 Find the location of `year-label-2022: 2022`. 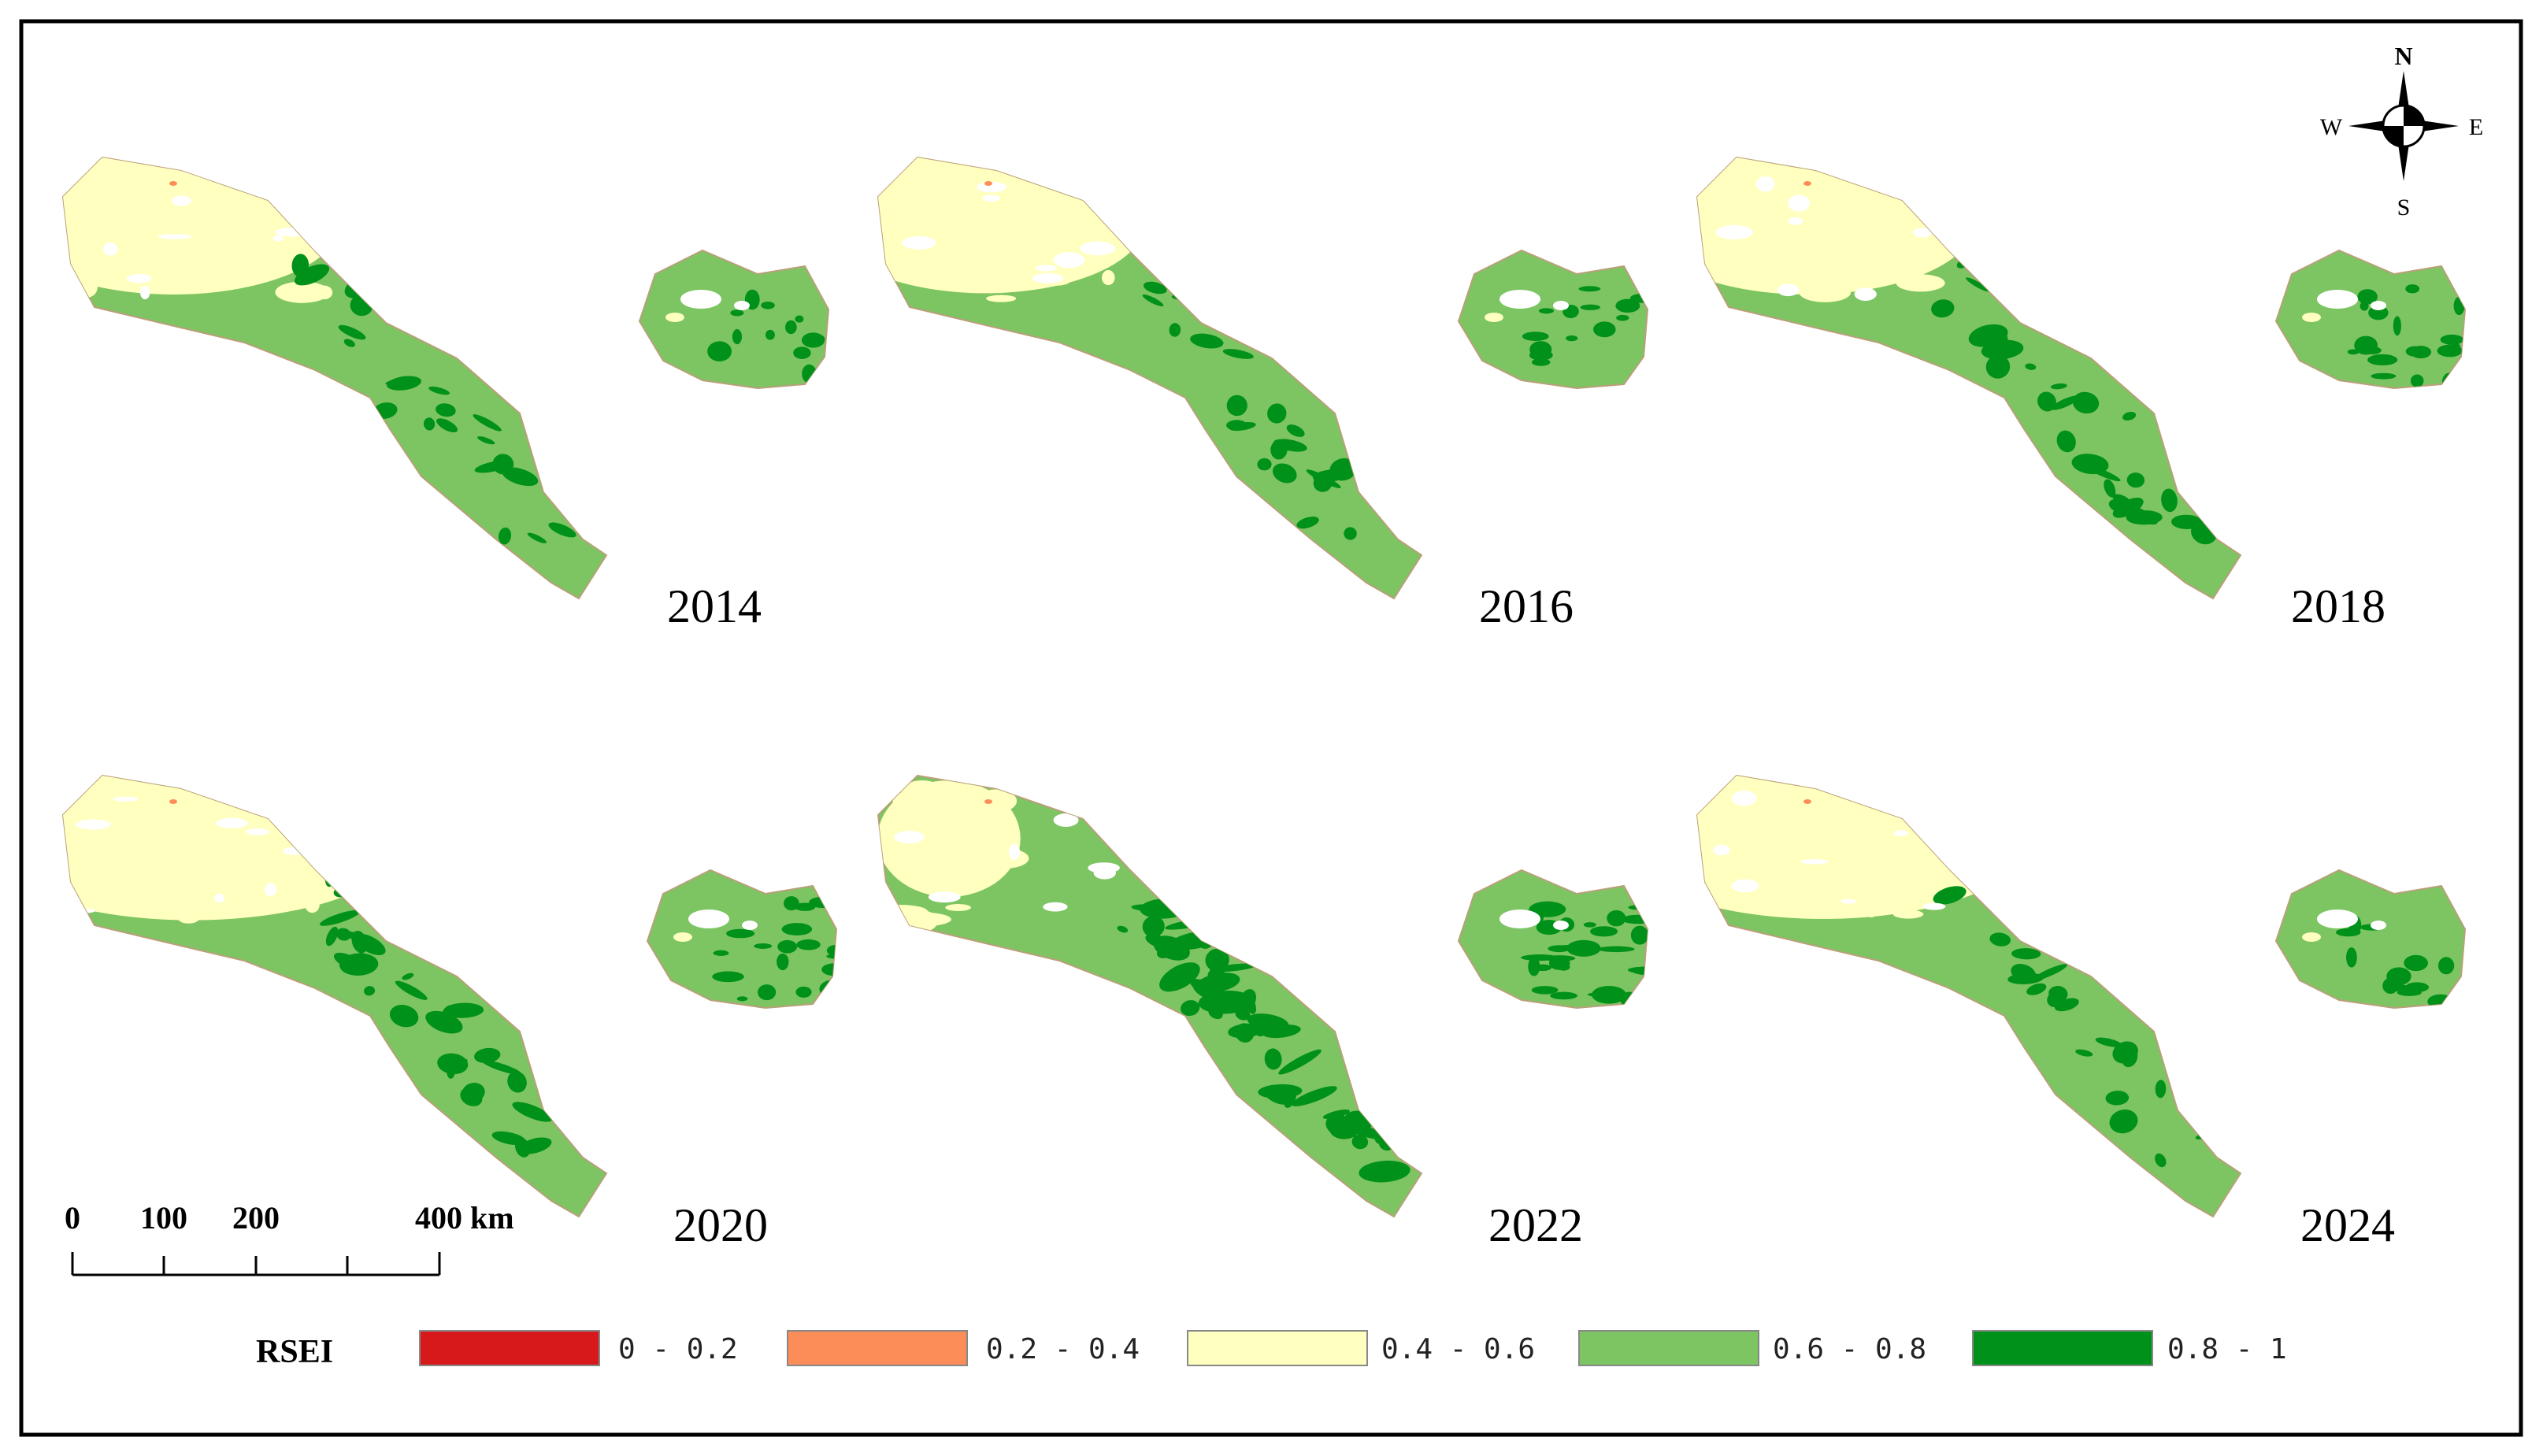

year-label-2022: 2022 is located at coordinates (1535, 1225).